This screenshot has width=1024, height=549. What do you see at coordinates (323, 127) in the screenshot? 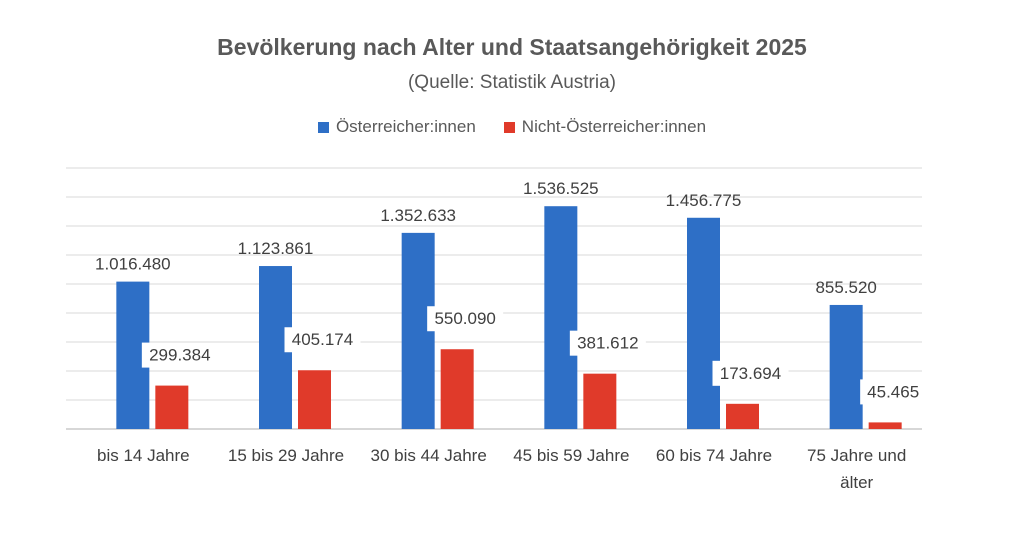
I see `legend-swatch-blue` at bounding box center [323, 127].